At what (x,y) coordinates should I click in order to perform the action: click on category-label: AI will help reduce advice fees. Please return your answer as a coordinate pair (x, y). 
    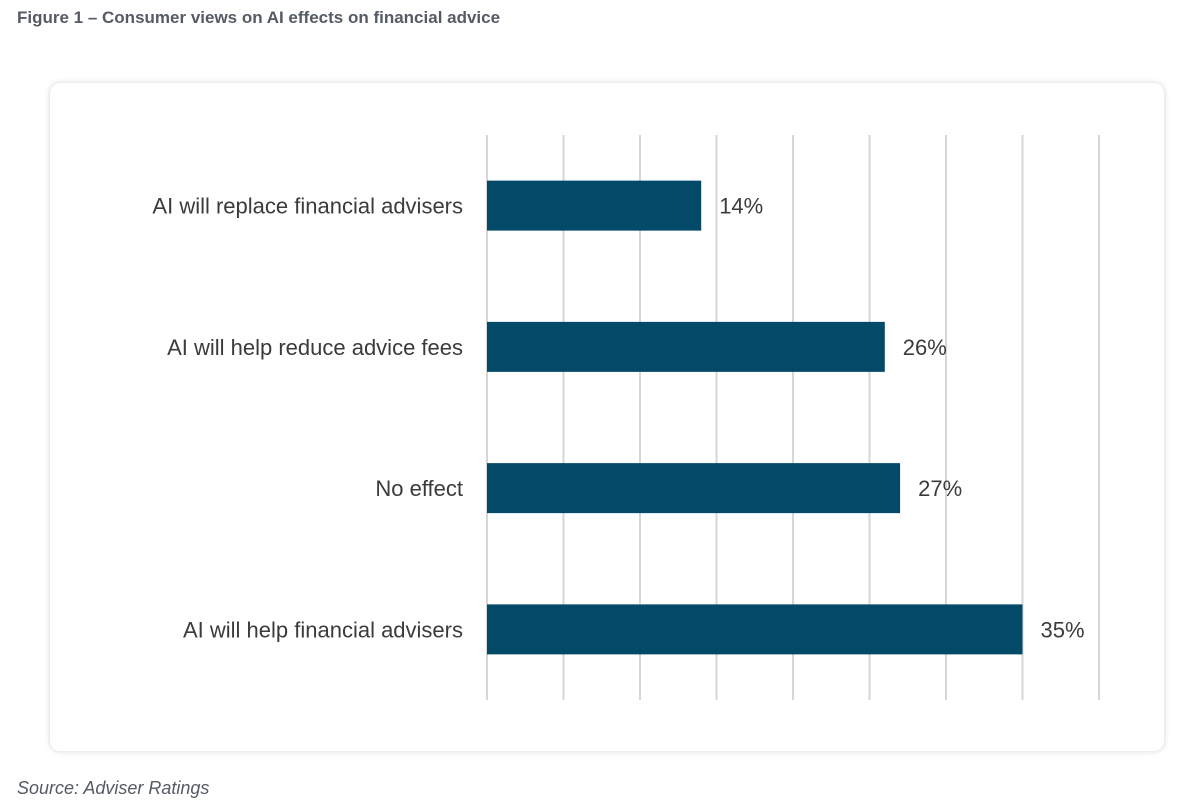
    Looking at the image, I should click on (315, 347).